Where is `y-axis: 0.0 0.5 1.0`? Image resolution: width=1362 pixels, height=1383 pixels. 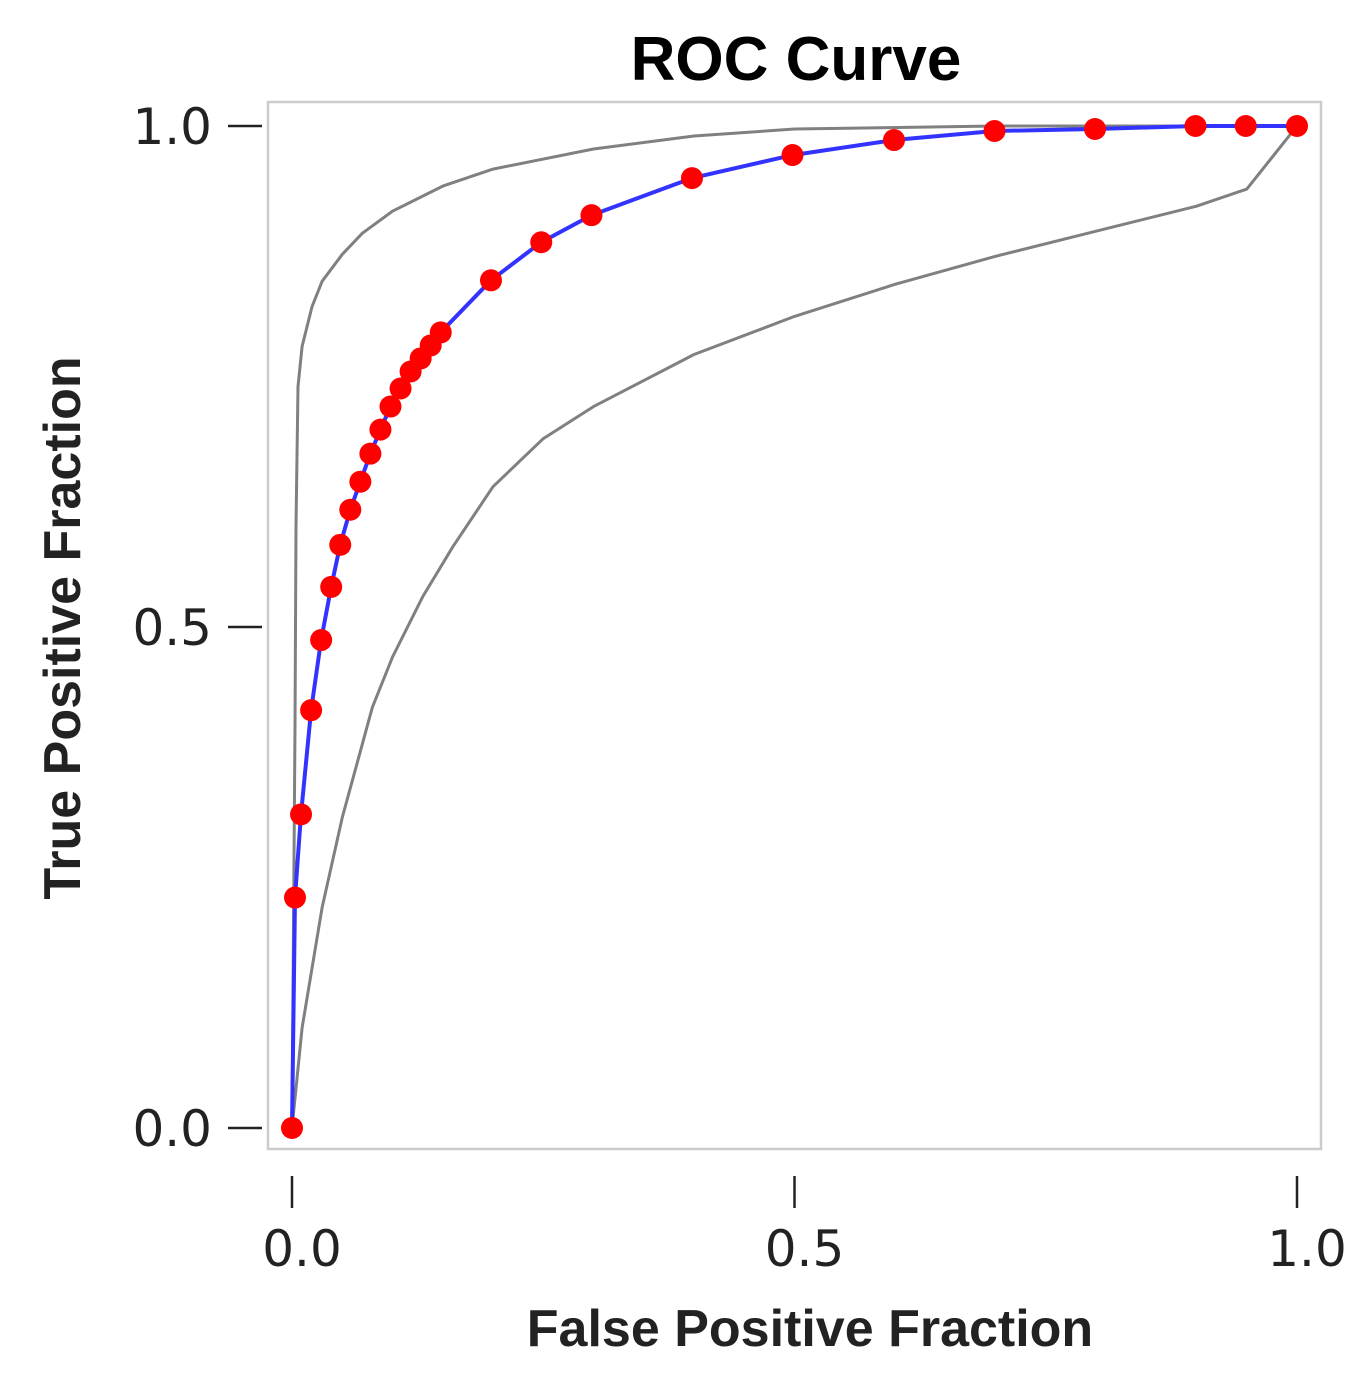
y-axis: 0.0 0.5 1.0 is located at coordinates (197, 628).